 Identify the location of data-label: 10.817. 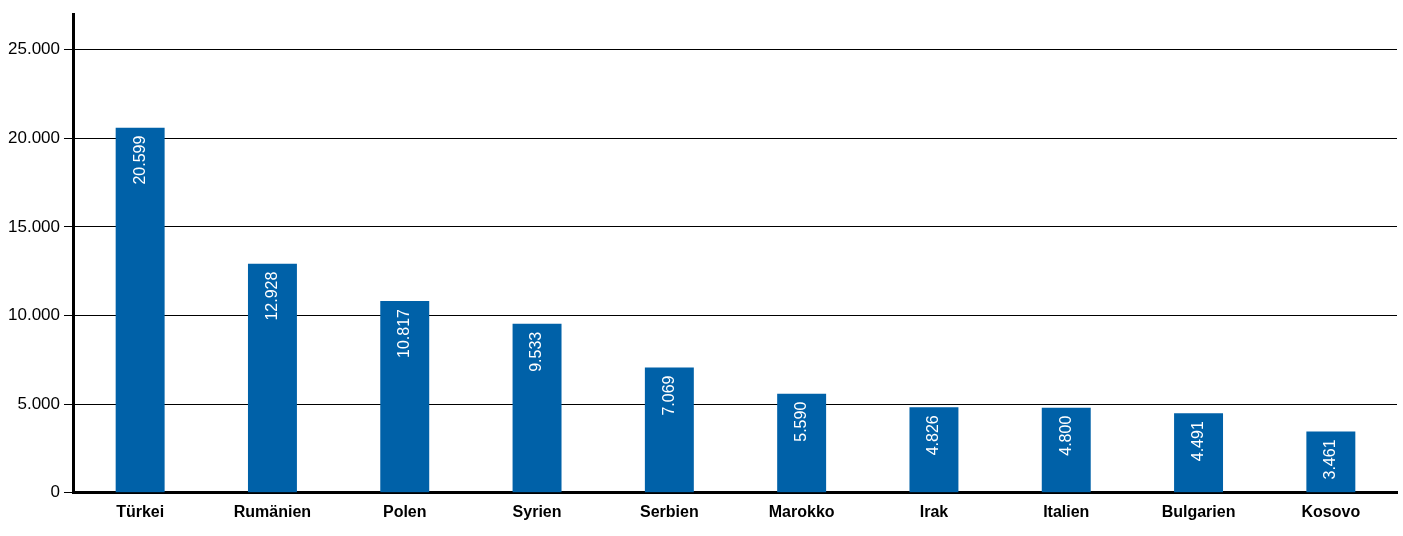
(404, 333).